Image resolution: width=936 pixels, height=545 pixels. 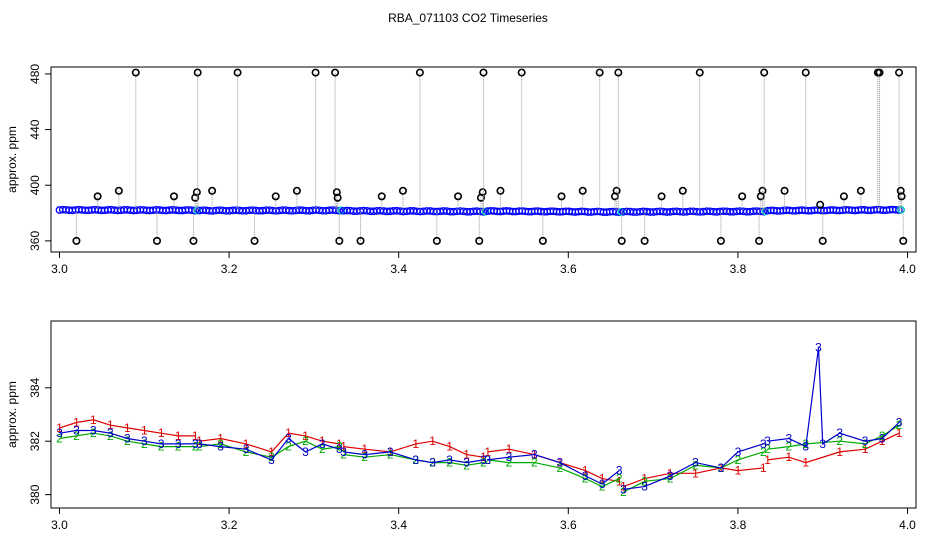 I want to click on x-tick-label: 3.0, so click(x=59, y=525).